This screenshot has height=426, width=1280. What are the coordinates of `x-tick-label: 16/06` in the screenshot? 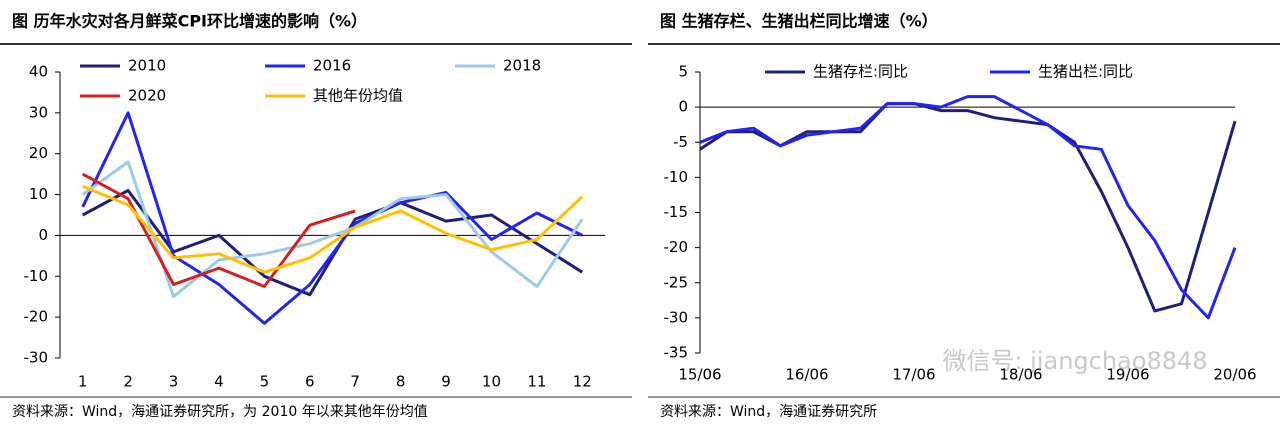 It's located at (806, 375).